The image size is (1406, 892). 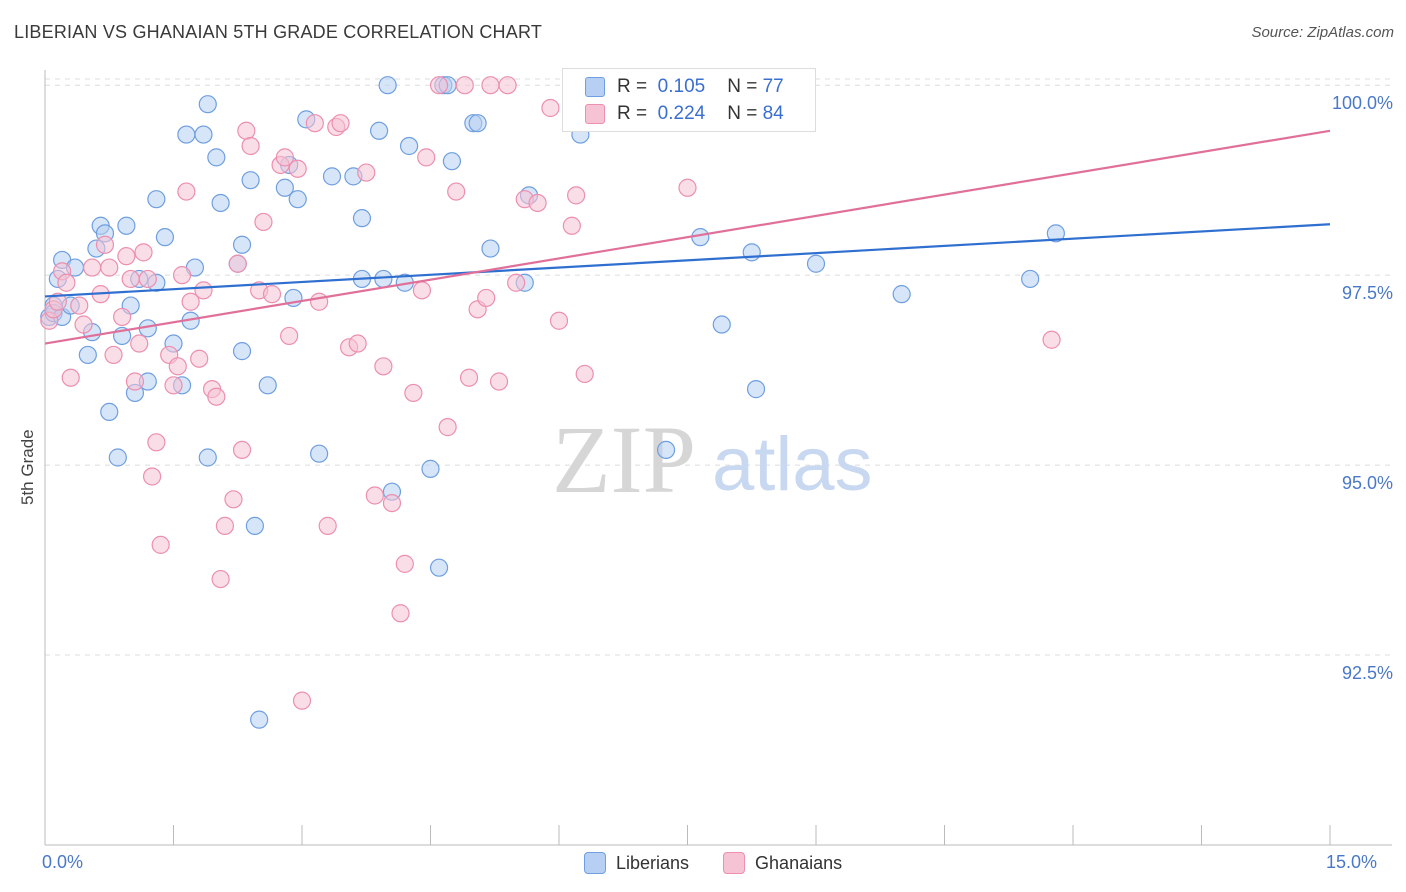 I want to click on liberians-r-value: 0.105, so click(x=681, y=86).